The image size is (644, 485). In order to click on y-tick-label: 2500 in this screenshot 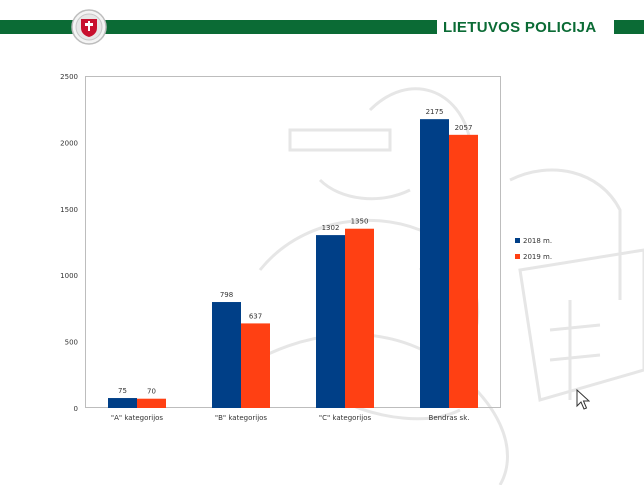, I will do `click(69, 77)`.